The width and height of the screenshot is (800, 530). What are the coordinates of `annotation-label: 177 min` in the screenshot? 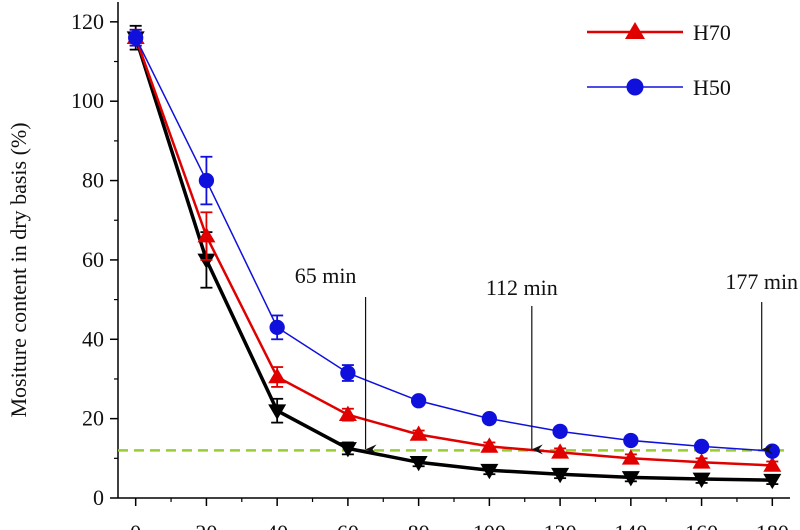 It's located at (761, 281).